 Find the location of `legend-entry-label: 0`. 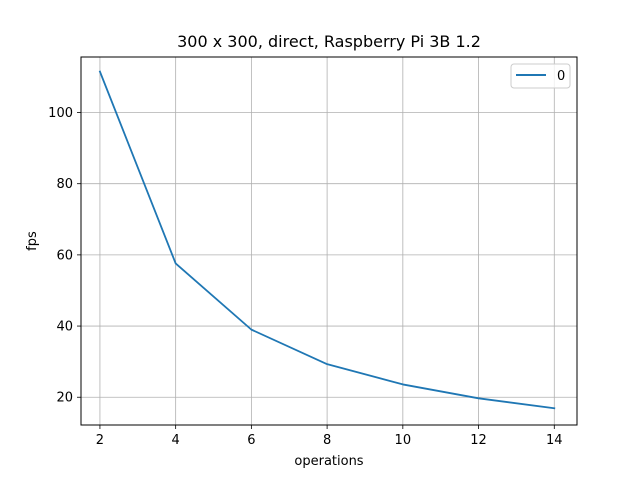

legend-entry-label: 0 is located at coordinates (561, 76).